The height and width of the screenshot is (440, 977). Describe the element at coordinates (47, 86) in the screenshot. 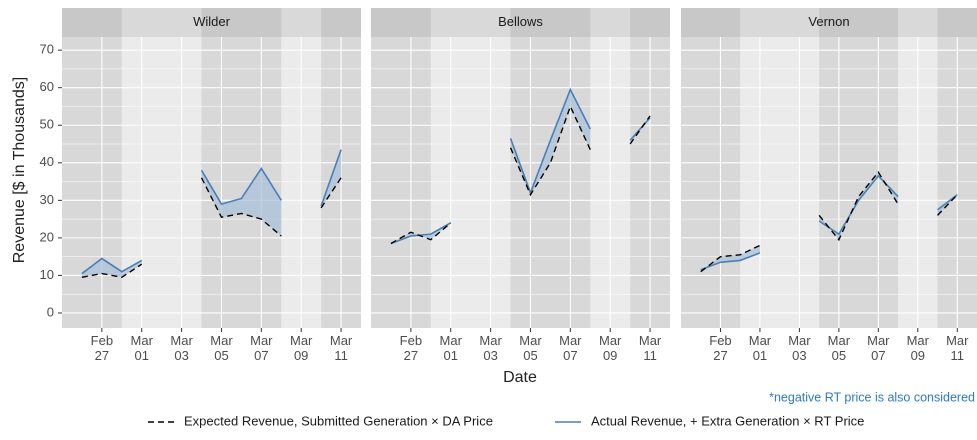

I see `y-tick-label: 60` at that location.